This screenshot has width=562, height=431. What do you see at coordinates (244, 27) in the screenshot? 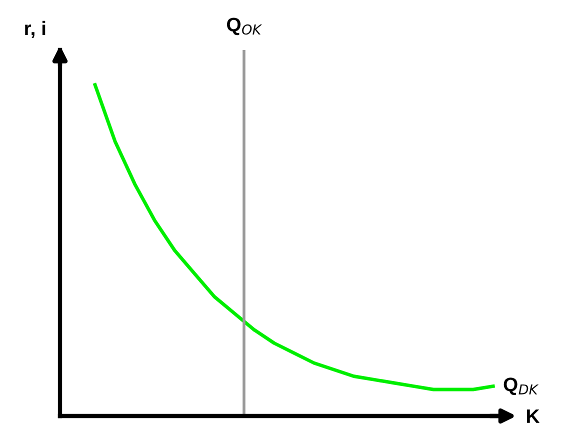
I see `text: Q$_{OK}$` at bounding box center [244, 27].